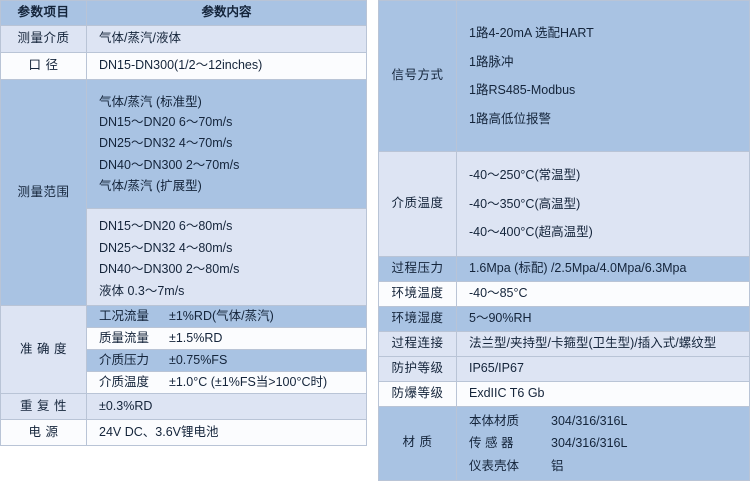  What do you see at coordinates (603, 268) in the screenshot?
I see `row-value-process-pressure: 1.6Mpa (标配) /2.5Mpa/4.0Mpa/6.3Mpa` at bounding box center [603, 268].